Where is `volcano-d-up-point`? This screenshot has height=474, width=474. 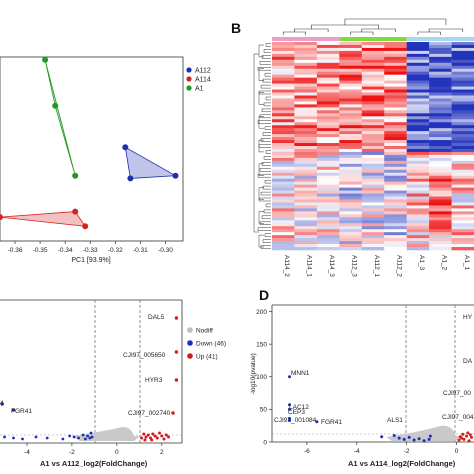 volcano-d-up-point is located at coordinates (469, 441).